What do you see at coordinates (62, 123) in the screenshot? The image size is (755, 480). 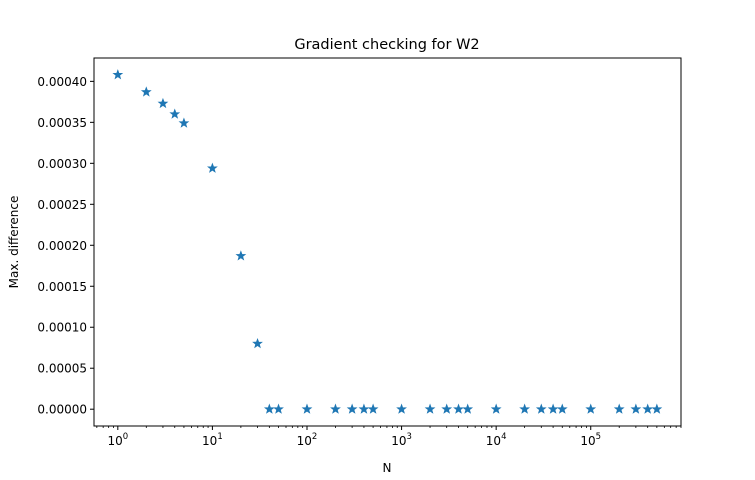 I see `y-tick-label: 0.00035` at bounding box center [62, 123].